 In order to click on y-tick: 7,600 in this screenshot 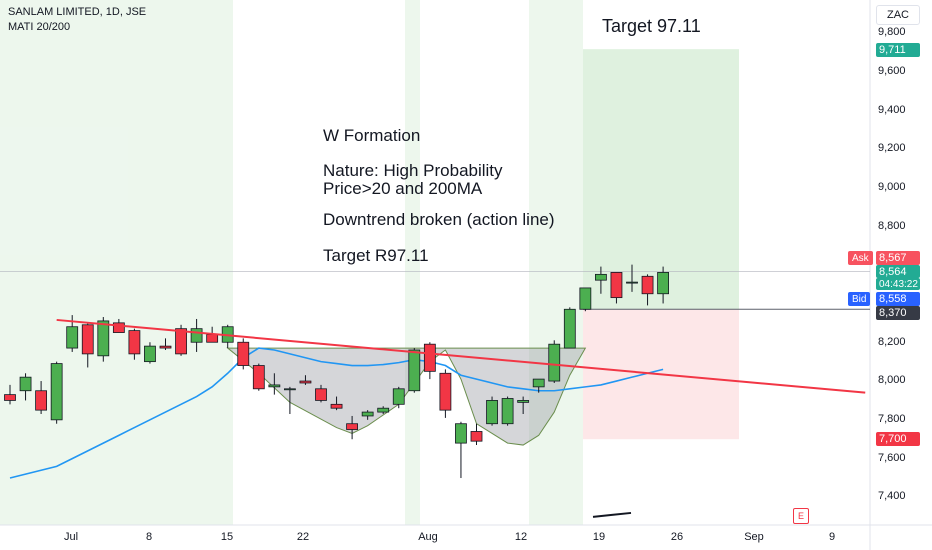, I will do `click(892, 458)`.